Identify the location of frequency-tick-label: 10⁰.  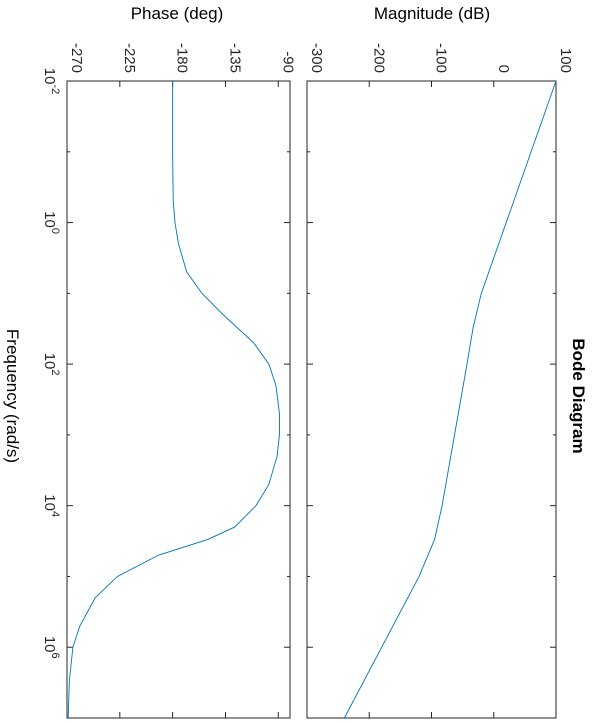
(51, 222).